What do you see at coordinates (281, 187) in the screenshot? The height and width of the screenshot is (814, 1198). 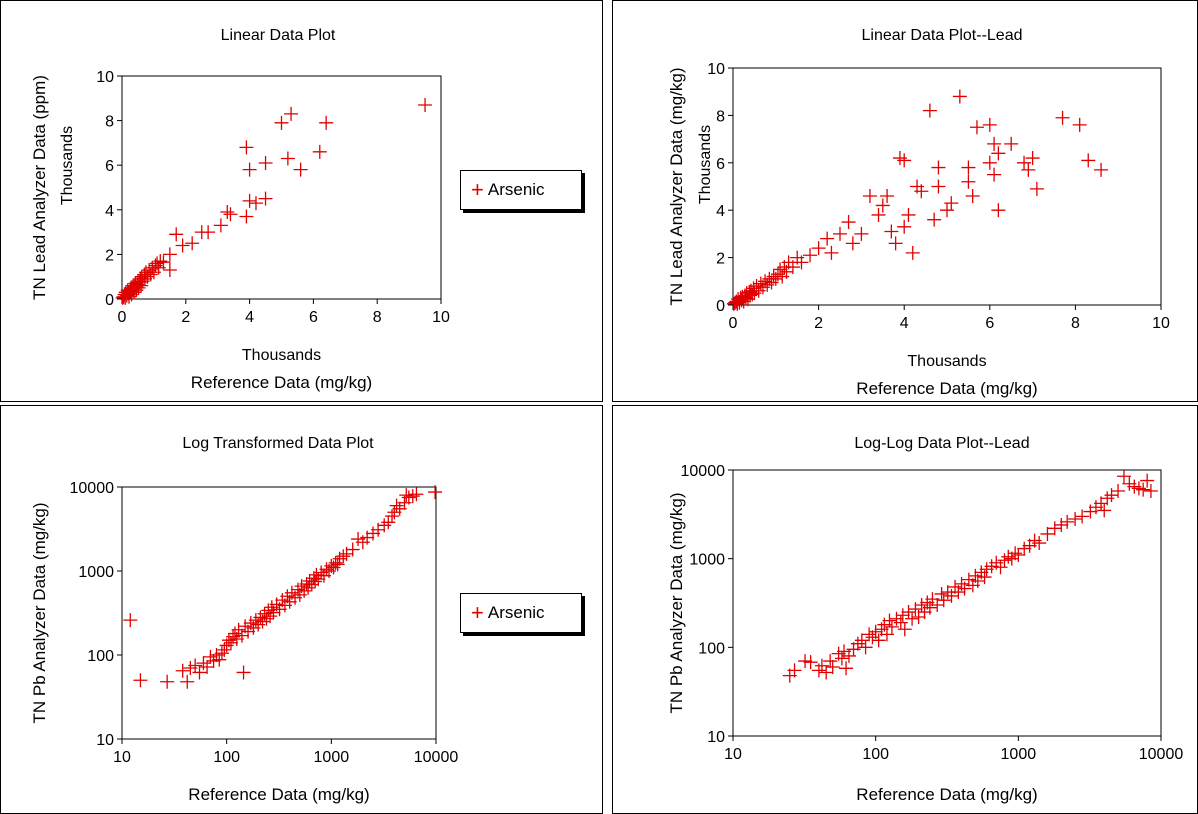 I see `plot-area` at bounding box center [281, 187].